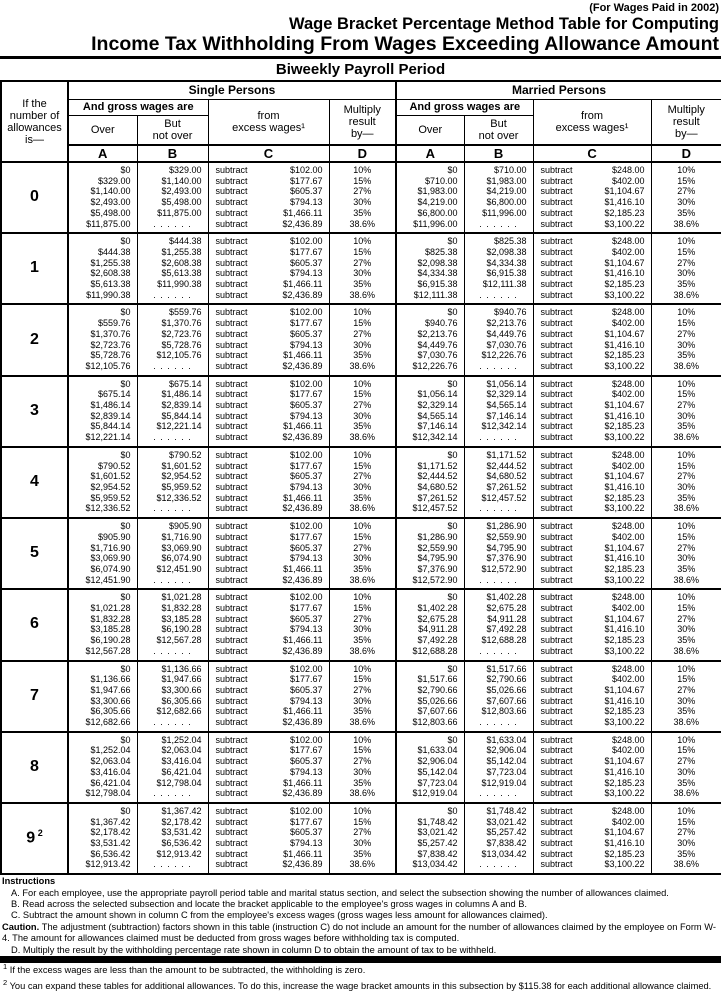 The image size is (721, 992). I want to click on column-letters-row: A B C D A B C D, so click(361, 153).